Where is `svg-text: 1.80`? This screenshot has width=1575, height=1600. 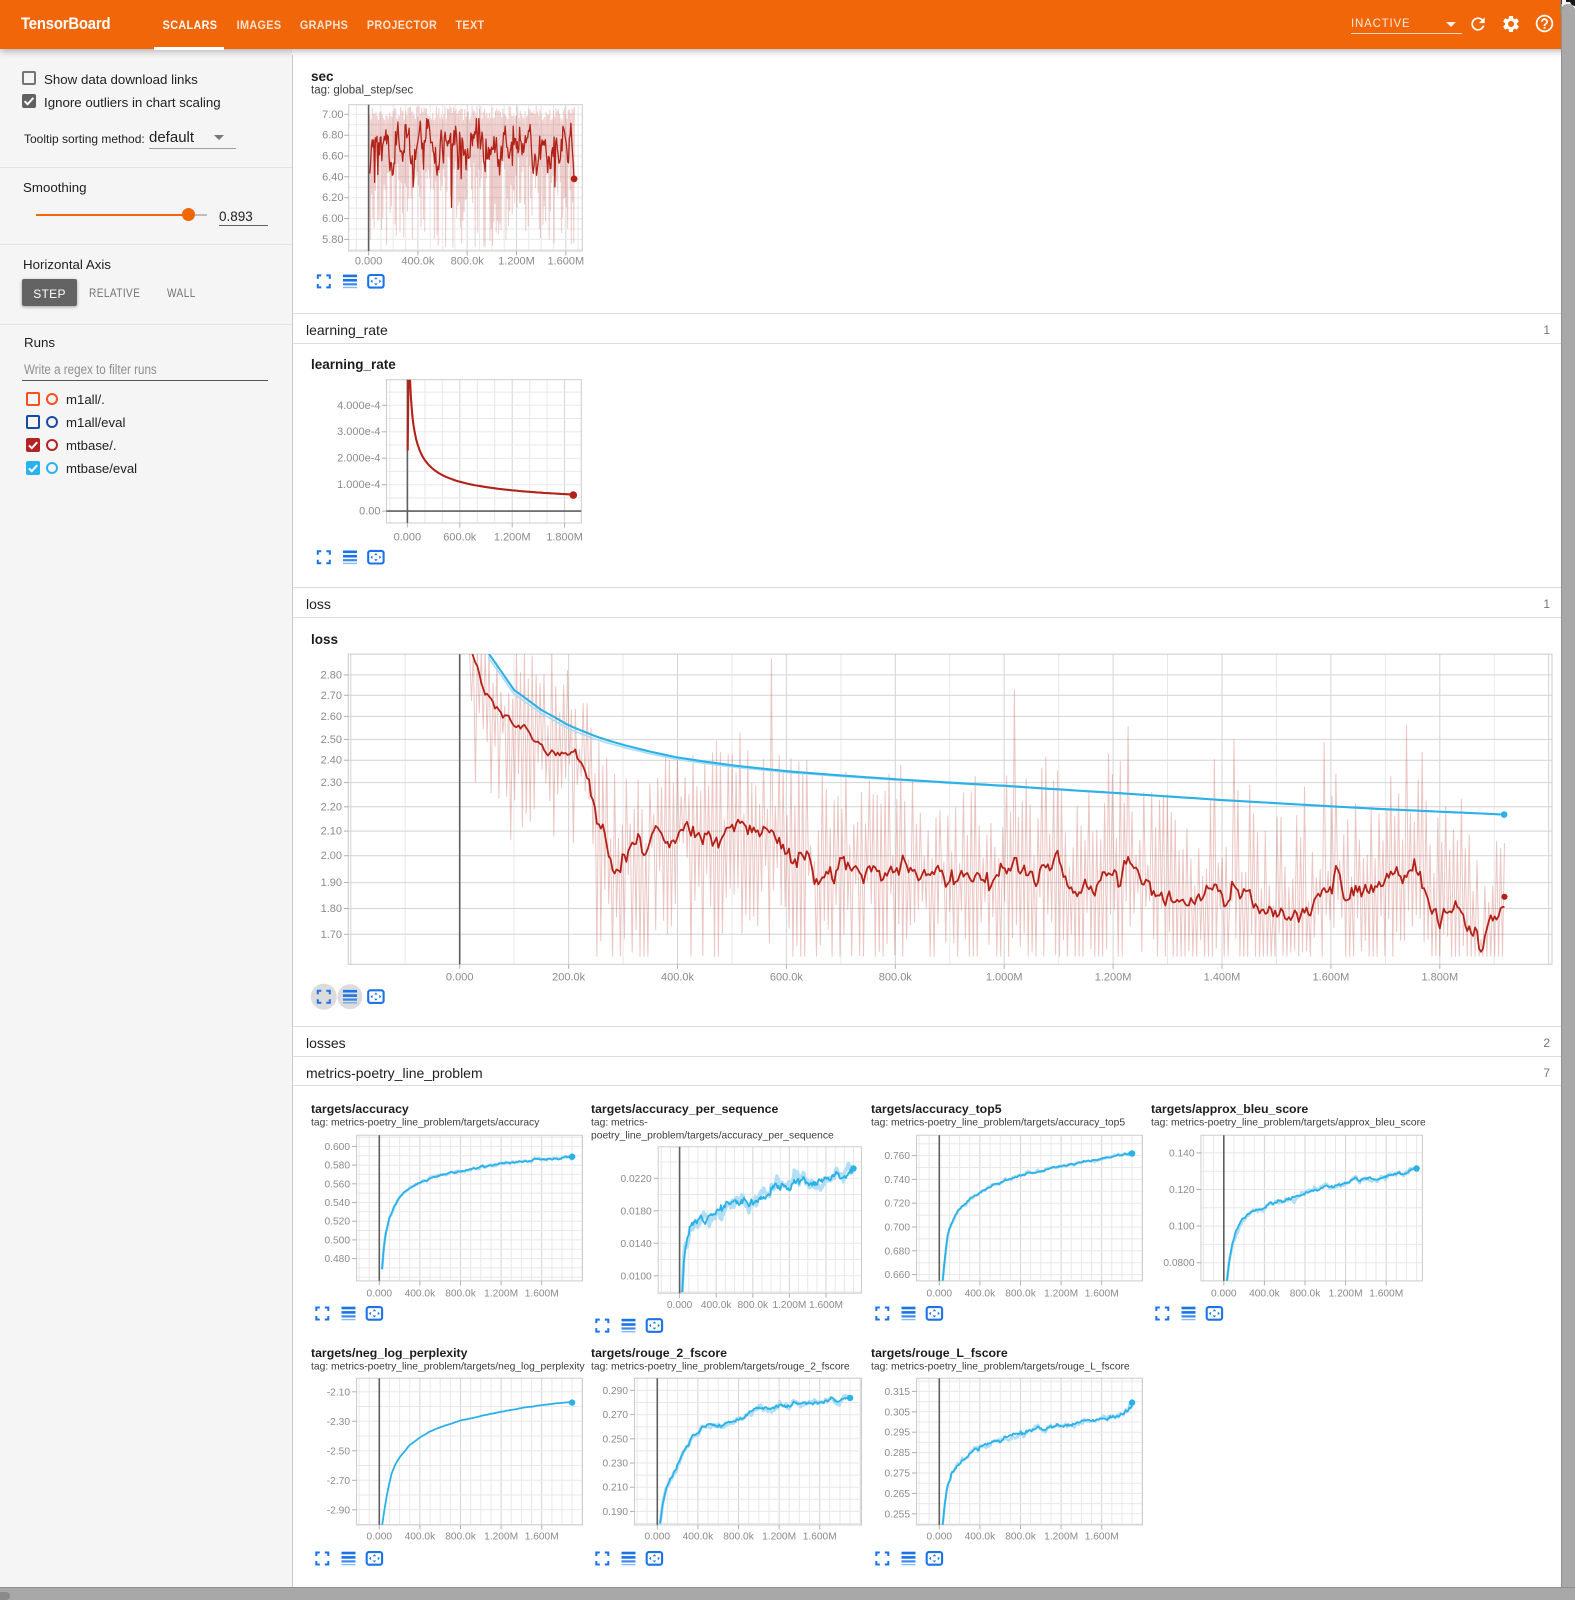 svg-text: 1.80 is located at coordinates (331, 909).